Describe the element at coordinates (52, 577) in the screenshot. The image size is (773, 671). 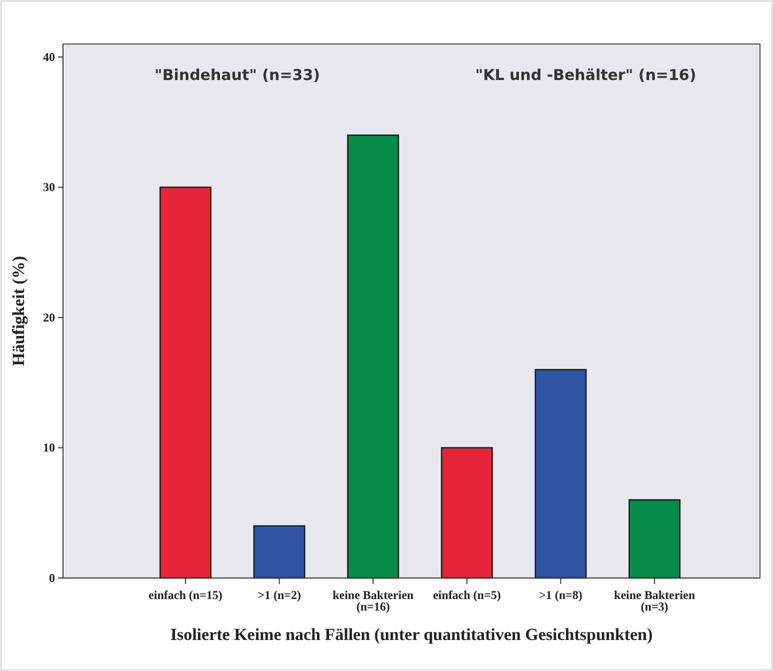
I see `y-tick-label: 0` at that location.